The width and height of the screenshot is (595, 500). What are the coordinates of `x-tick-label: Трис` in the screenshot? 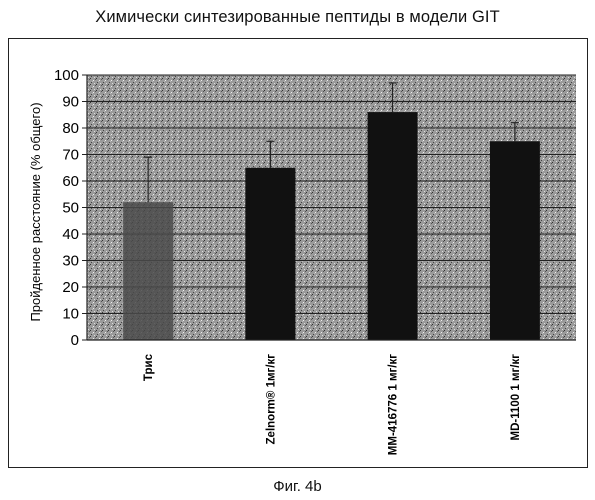 It's located at (149, 367).